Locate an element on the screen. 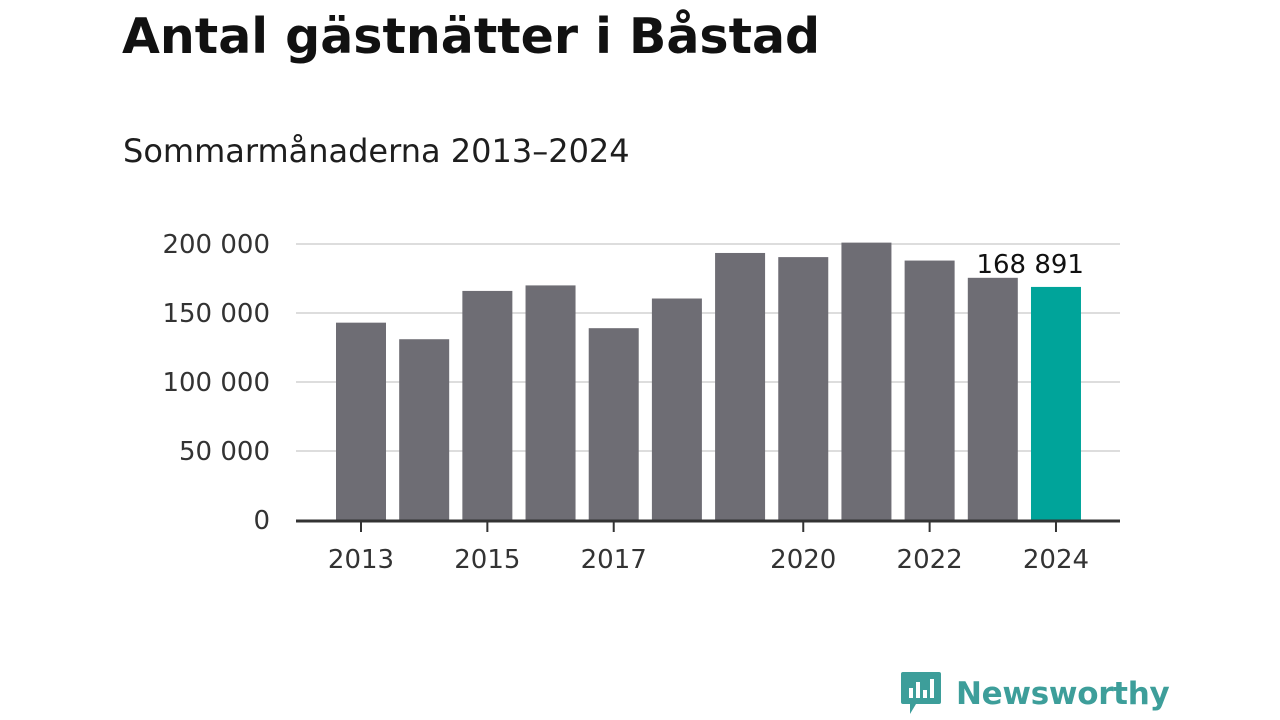 The image size is (1280, 720). data-label-2024: 168 891 is located at coordinates (1030, 265).